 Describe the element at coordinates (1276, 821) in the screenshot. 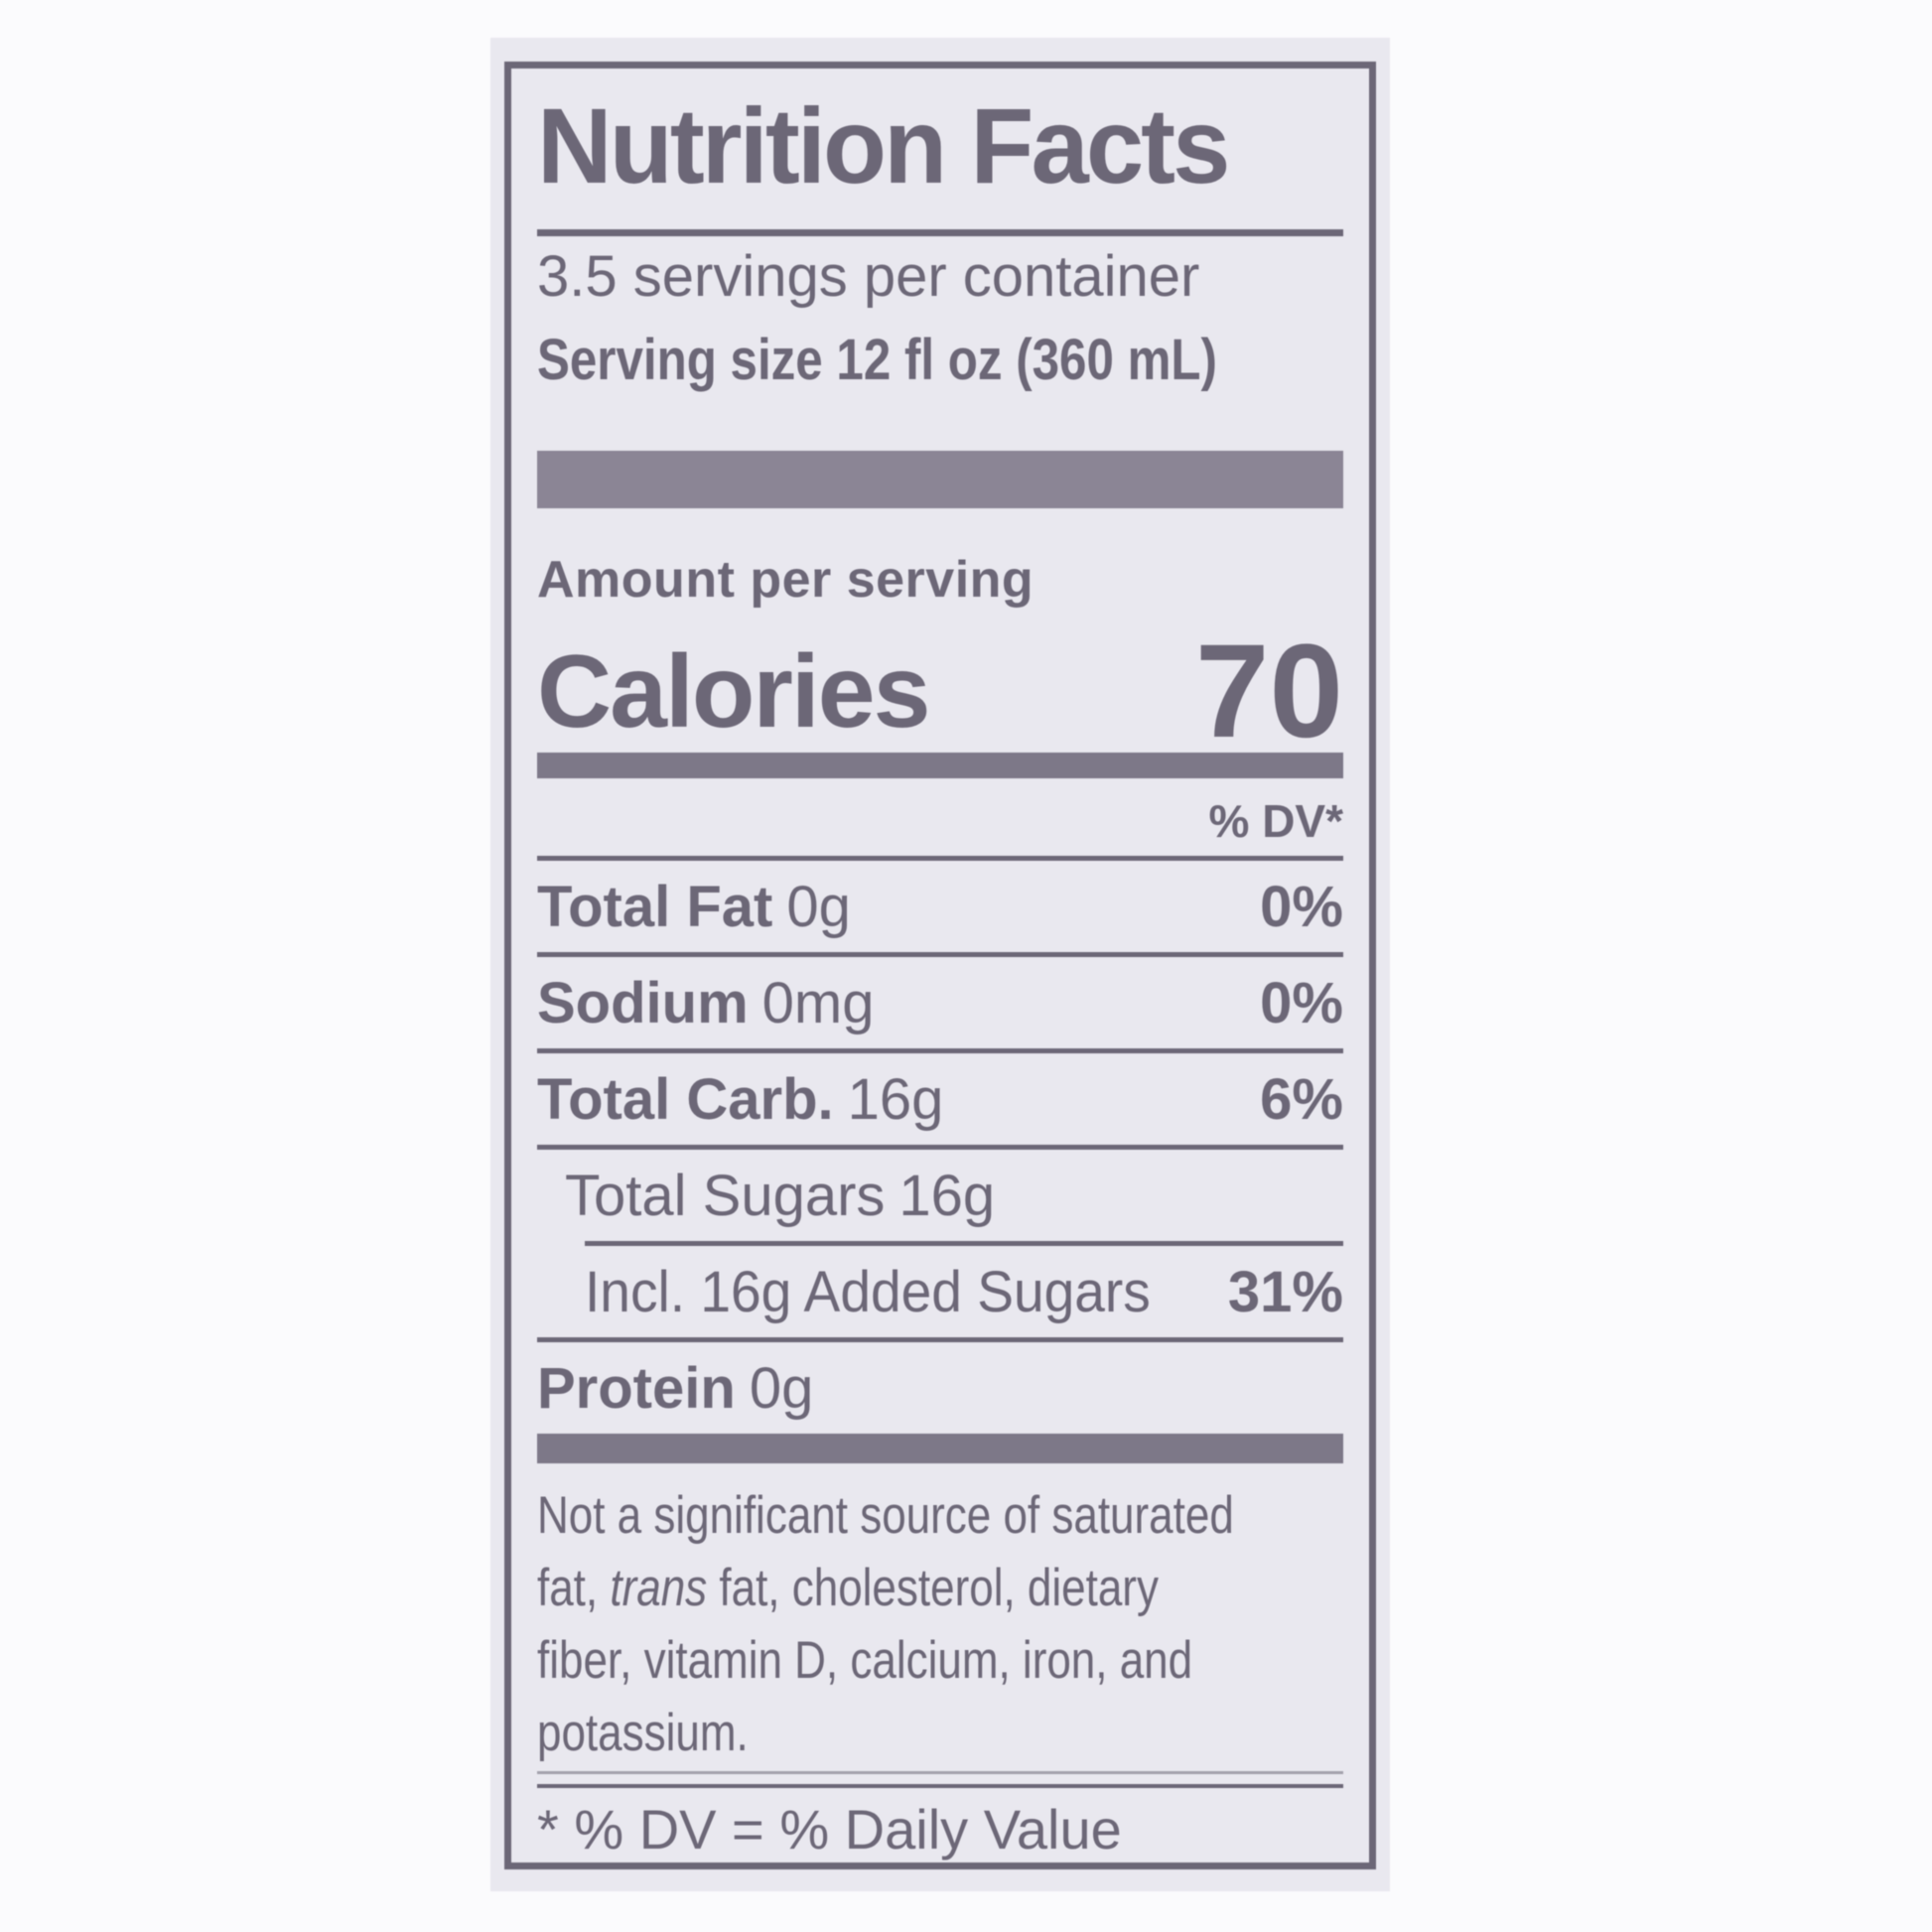

I see `dv-header: % DV*` at that location.